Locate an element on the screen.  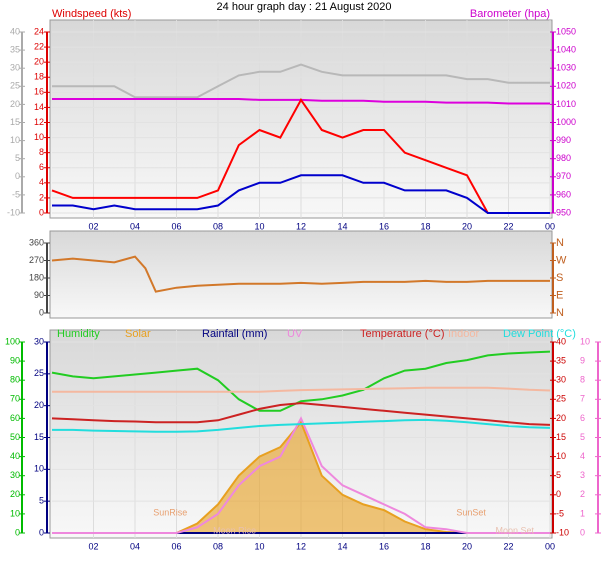
y-tick-label: 9 is located at coordinates (582, 360).